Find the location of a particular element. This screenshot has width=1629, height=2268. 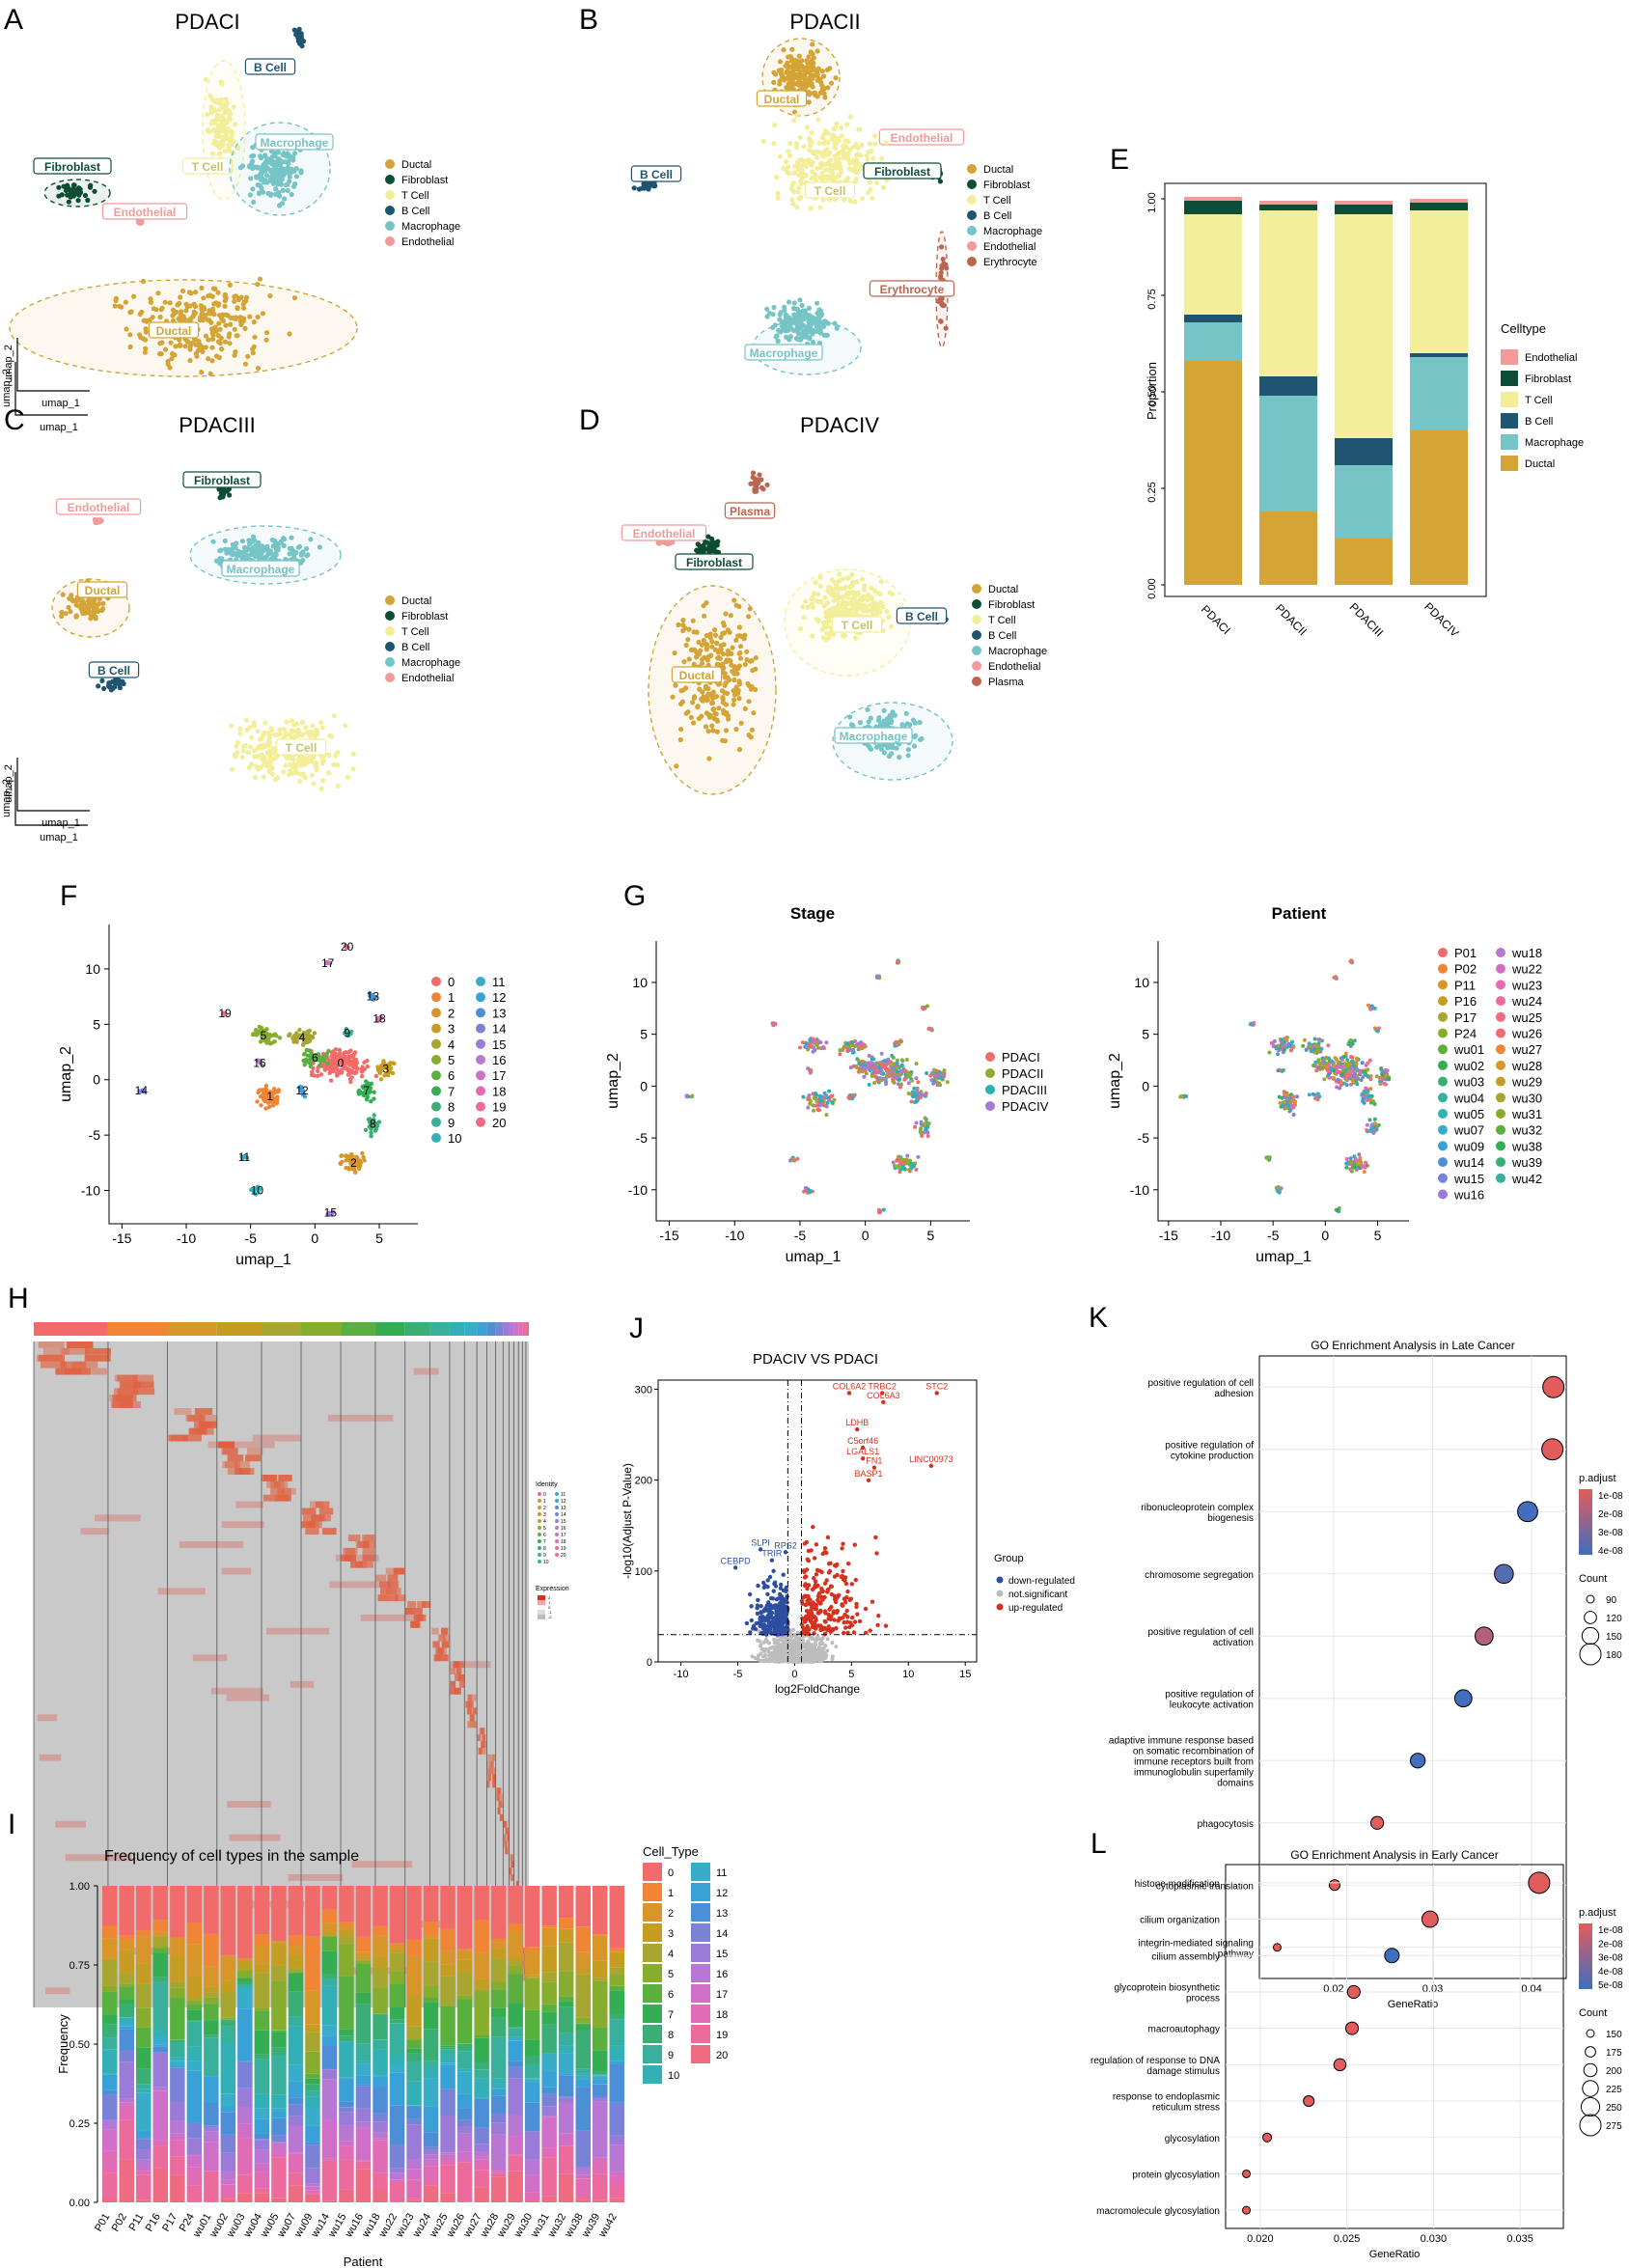

y-tick-label: -5 is located at coordinates (1144, 1138).